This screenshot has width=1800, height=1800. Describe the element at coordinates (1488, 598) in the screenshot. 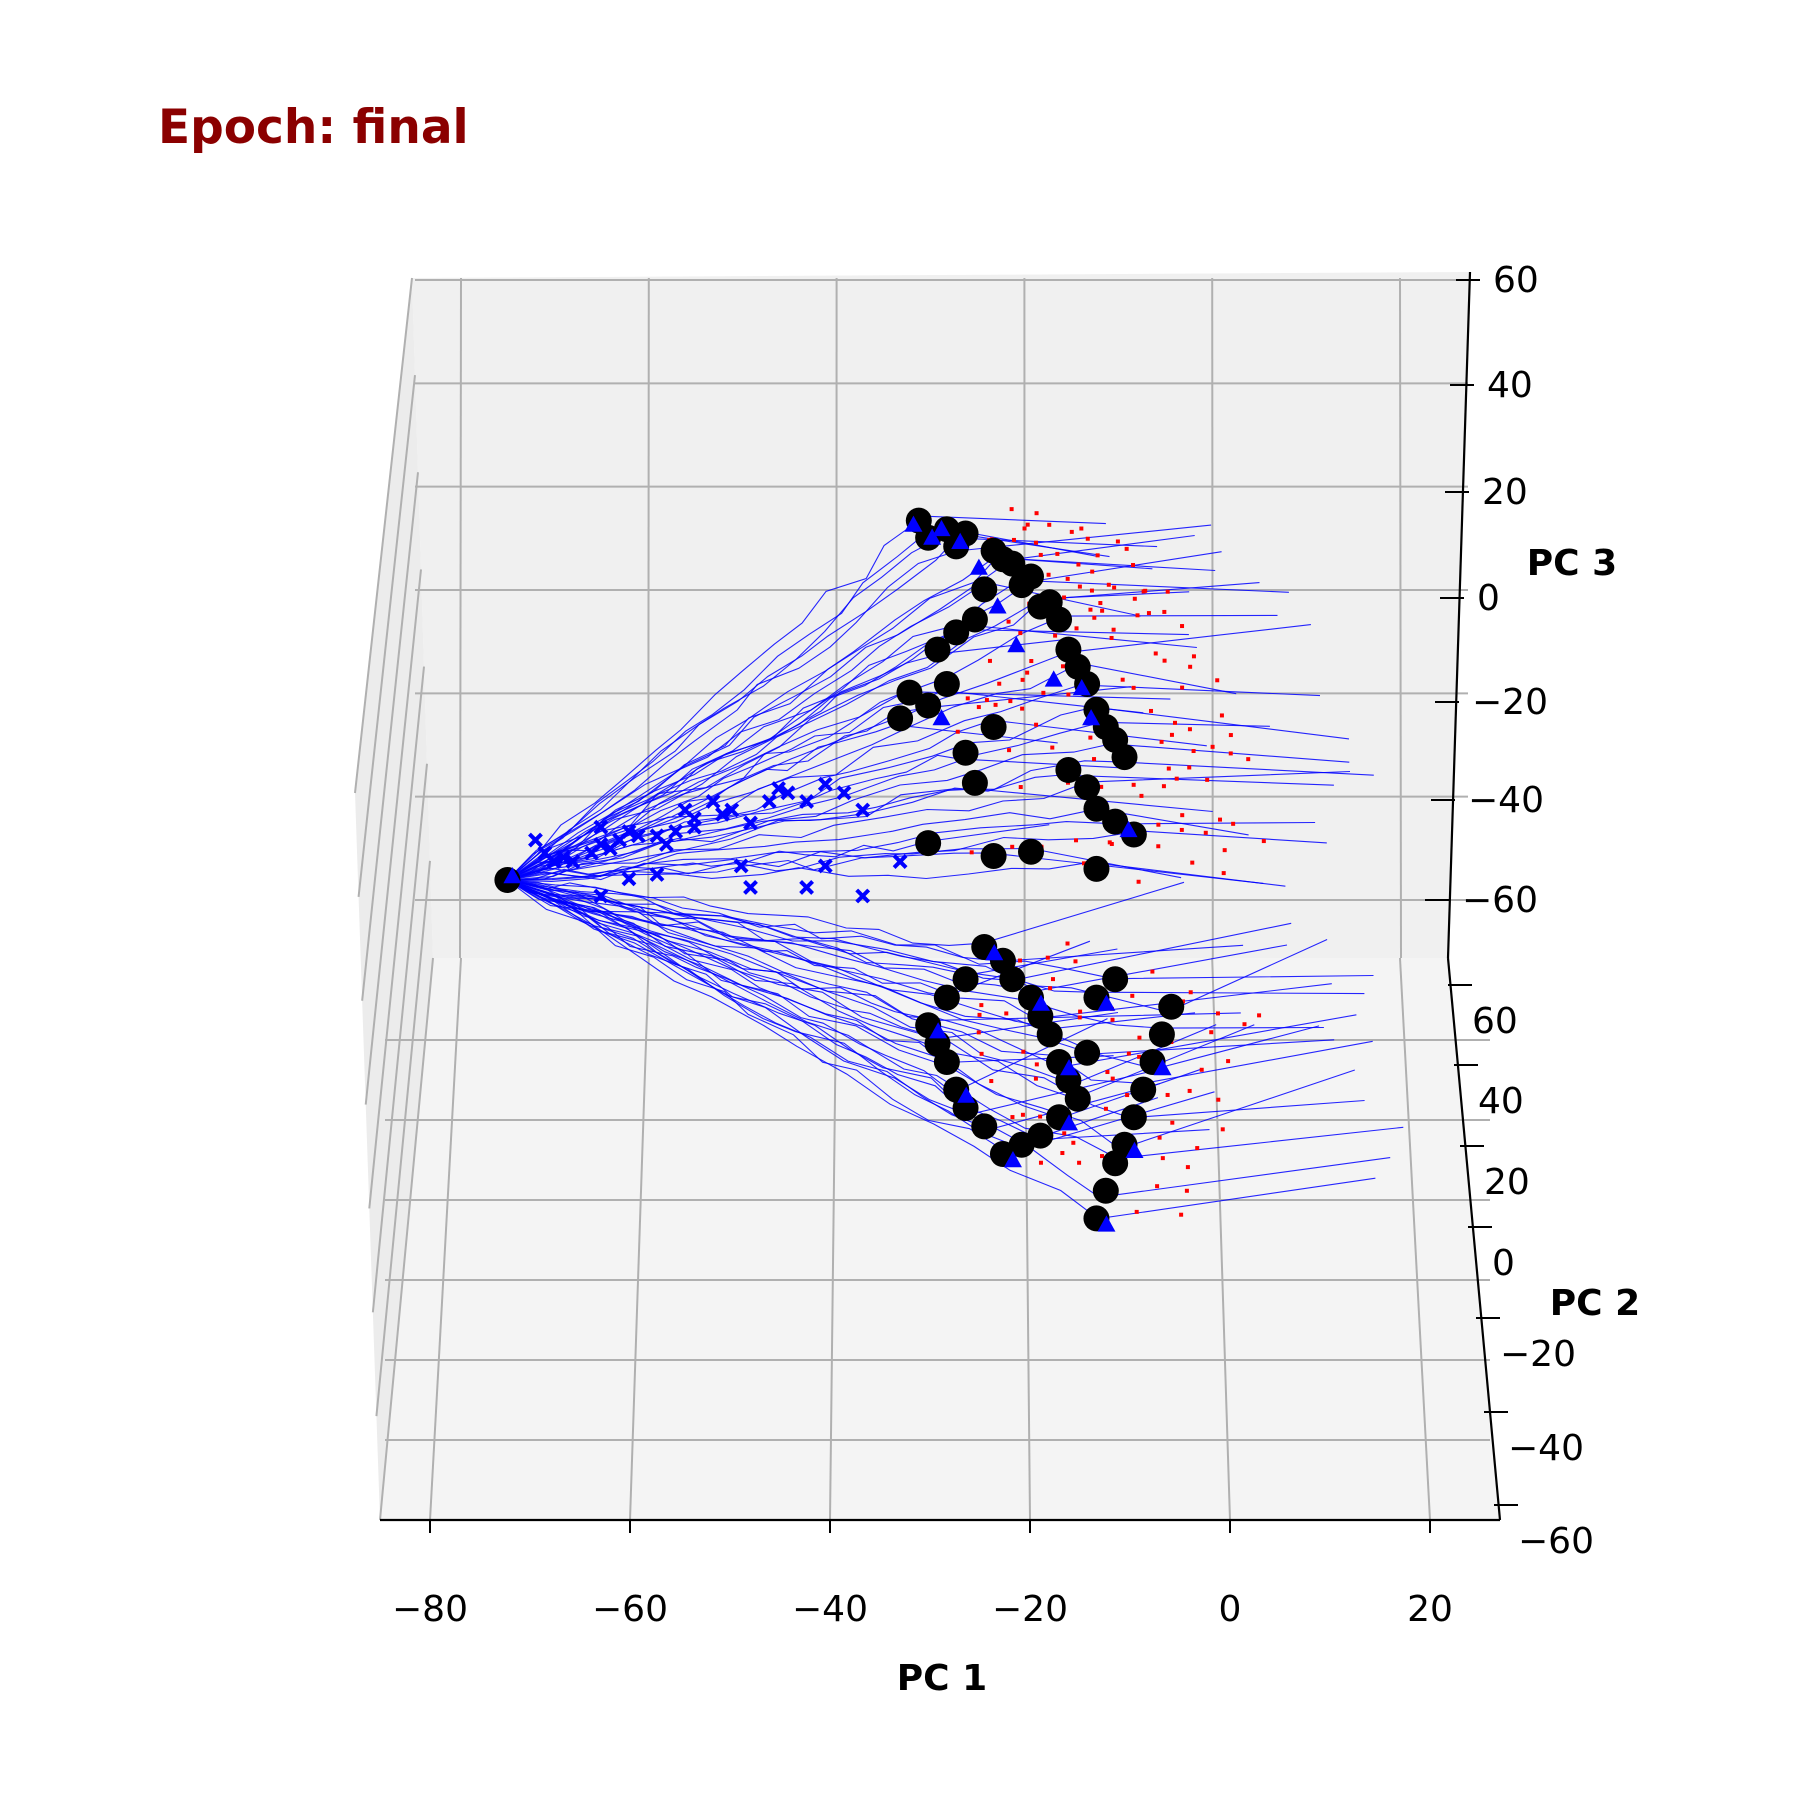

I see `z-tick-label: 0` at that location.